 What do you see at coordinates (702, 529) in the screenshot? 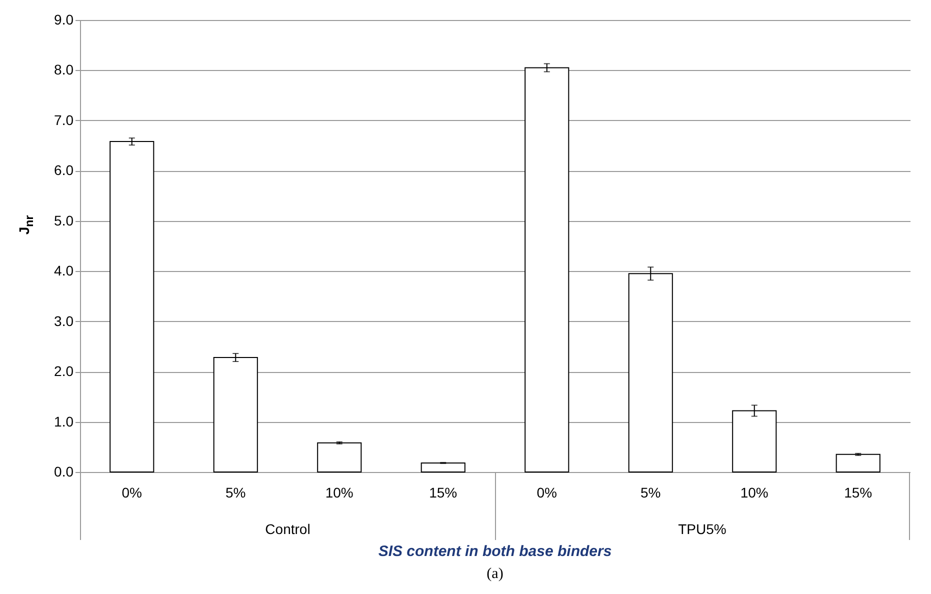
I see `text: TPU5%` at bounding box center [702, 529].